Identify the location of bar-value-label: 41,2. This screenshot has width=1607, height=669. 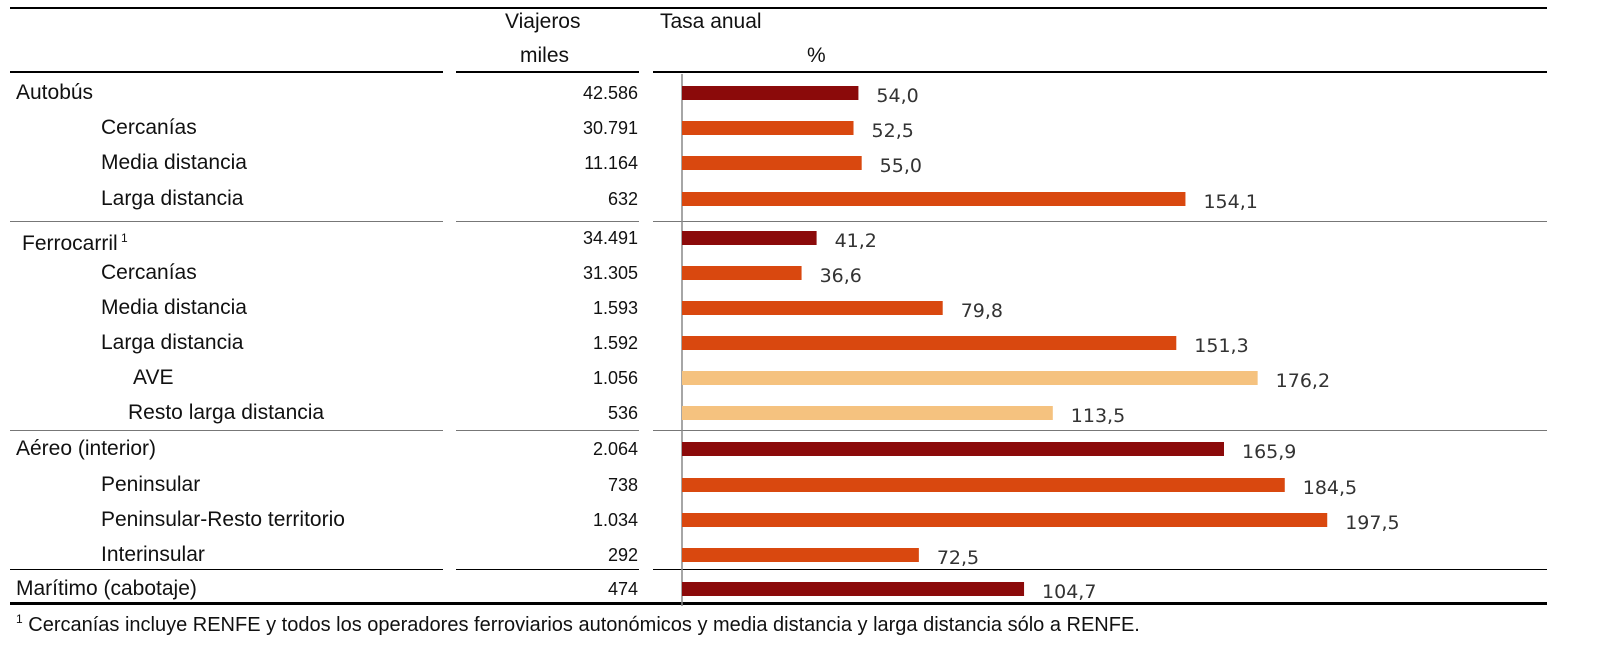
(856, 241).